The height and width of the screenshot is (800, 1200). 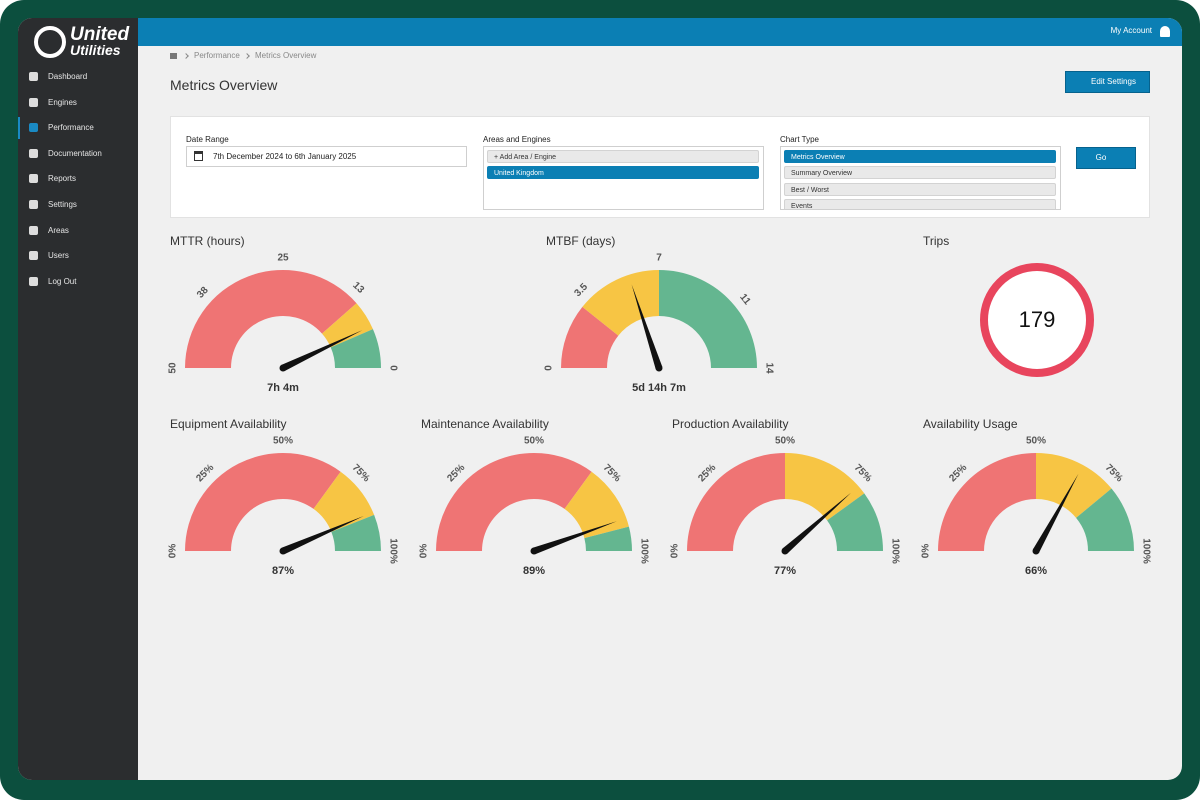 I want to click on filter-label: Areas and Engines, so click(x=517, y=139).